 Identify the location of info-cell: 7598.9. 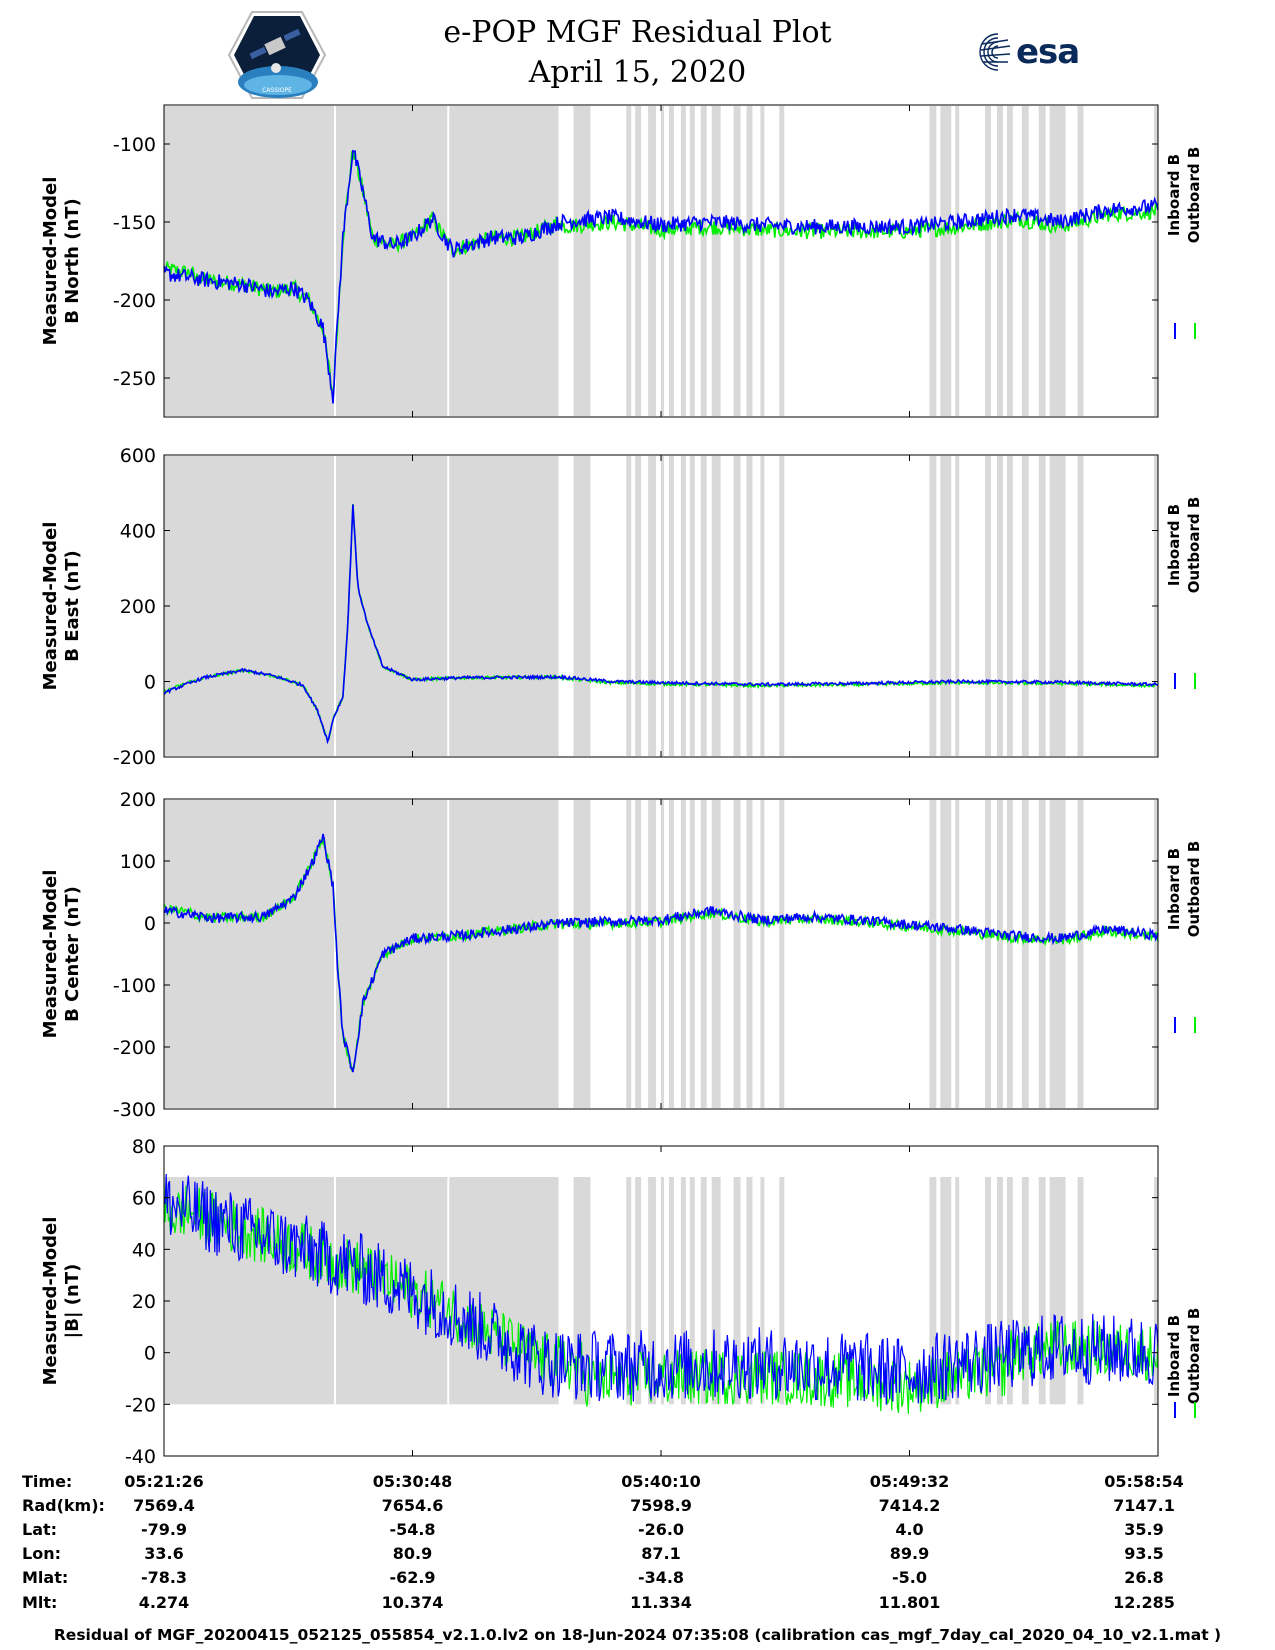
(661, 1505).